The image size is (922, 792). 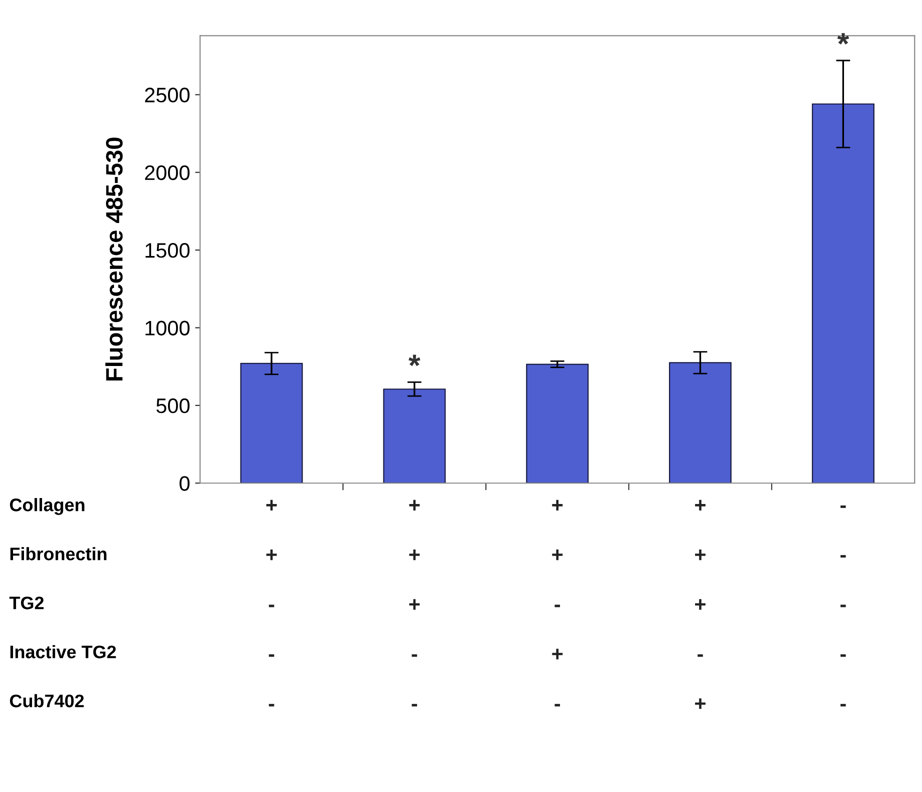 I want to click on y-tick-label: 2000, so click(x=167, y=172).